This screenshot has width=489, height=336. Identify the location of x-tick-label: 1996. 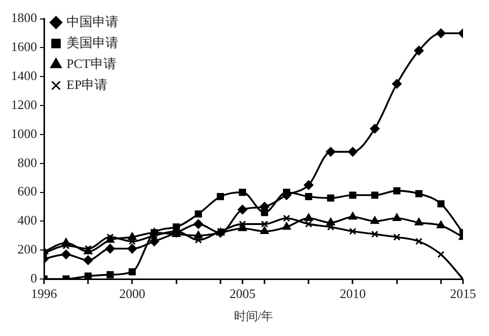
(44, 294).